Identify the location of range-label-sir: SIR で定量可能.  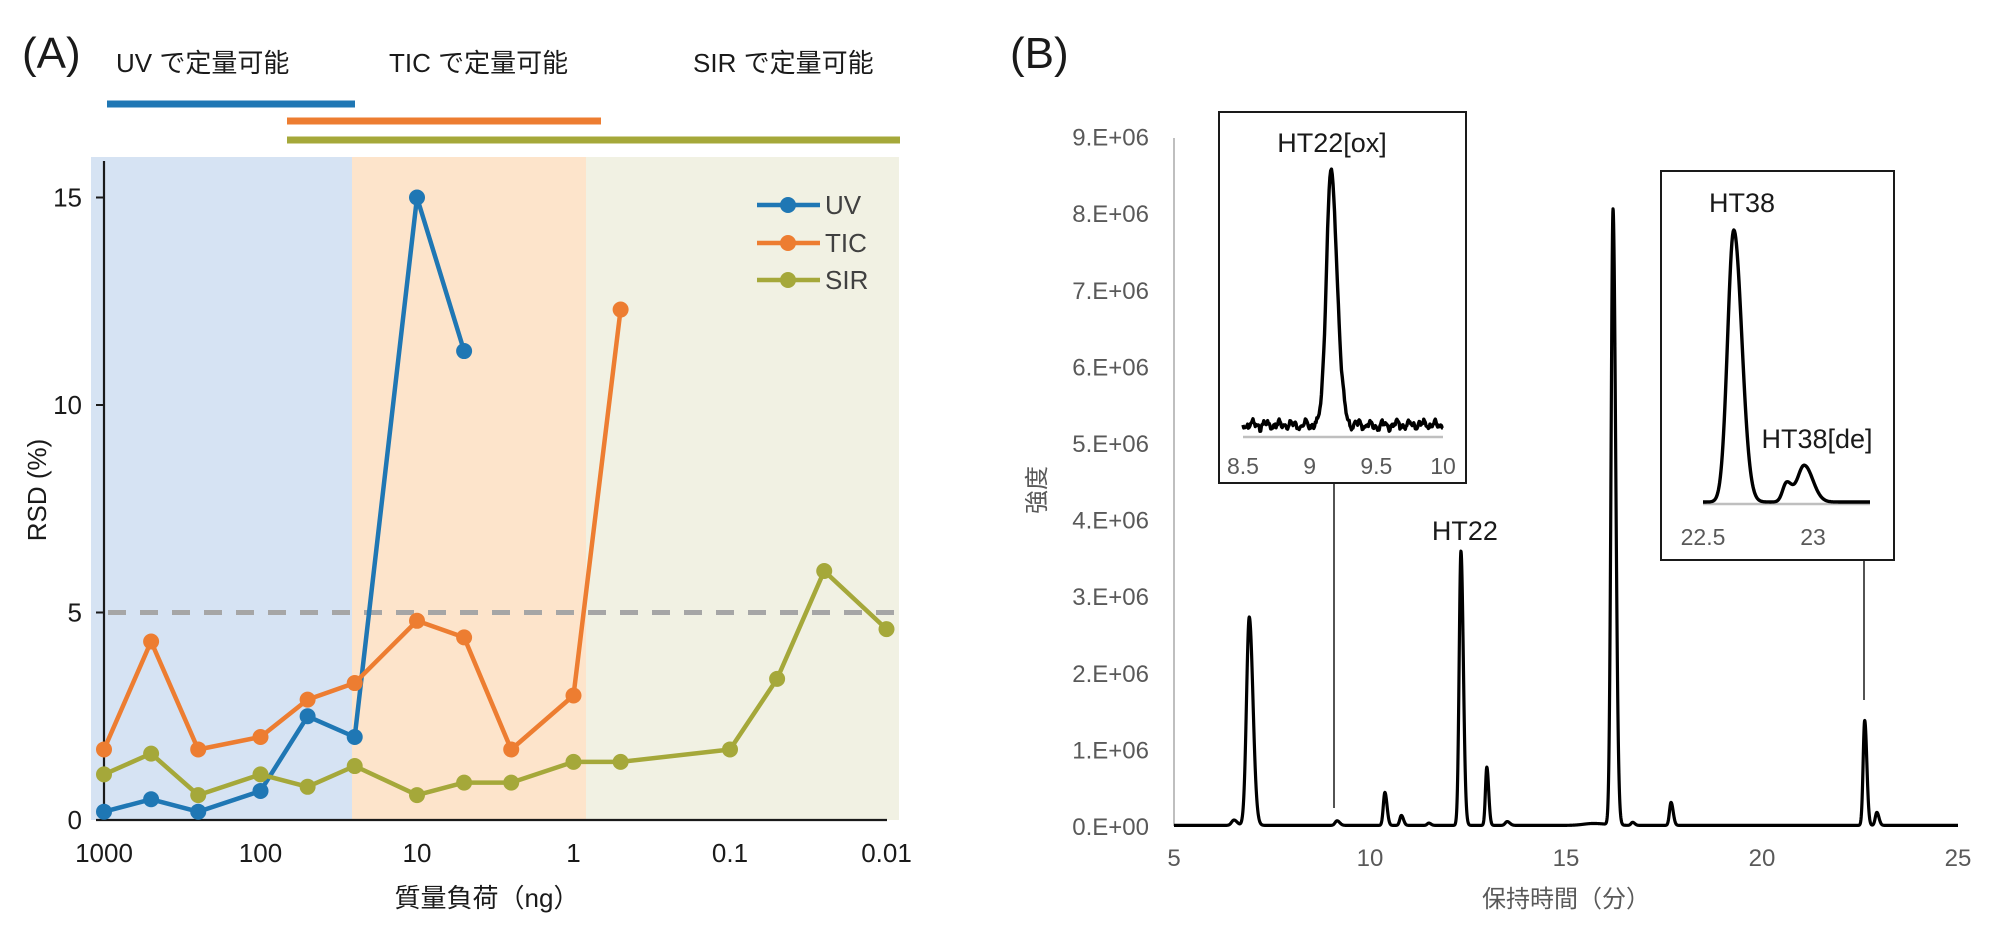
(783, 63).